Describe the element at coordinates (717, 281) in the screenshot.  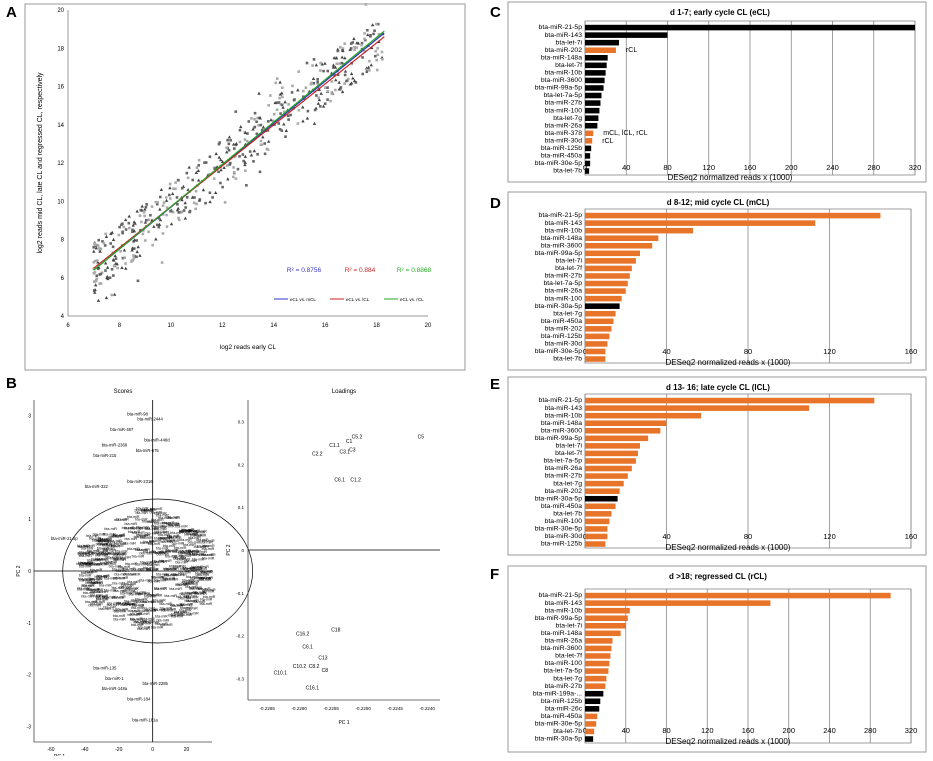
I see `panel-d-frame` at that location.